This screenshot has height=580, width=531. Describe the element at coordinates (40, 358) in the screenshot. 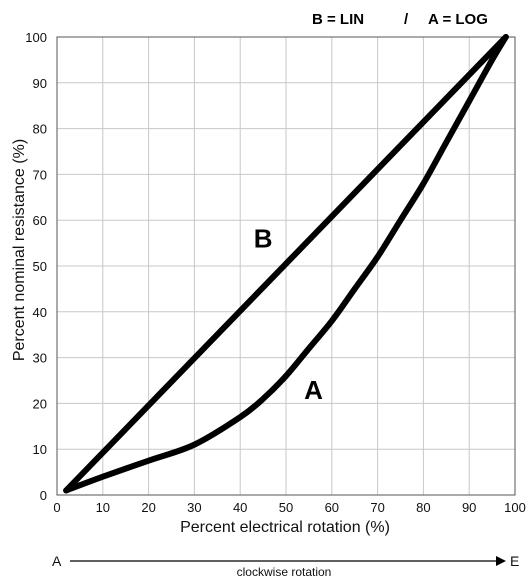

I see `y-tick-label: 30` at that location.